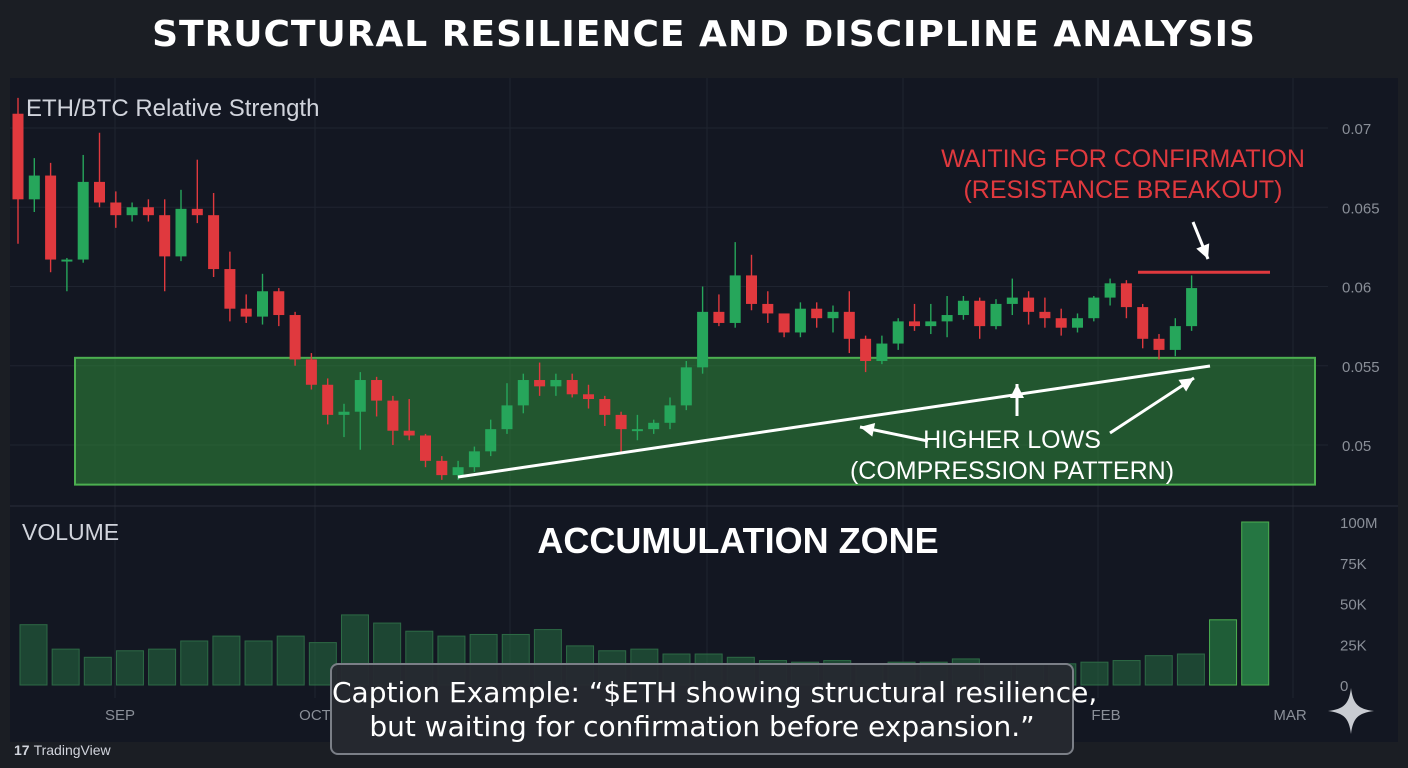 The height and width of the screenshot is (768, 1408). What do you see at coordinates (22, 750) in the screenshot?
I see `tradingview-logo-icon: 17` at bounding box center [22, 750].